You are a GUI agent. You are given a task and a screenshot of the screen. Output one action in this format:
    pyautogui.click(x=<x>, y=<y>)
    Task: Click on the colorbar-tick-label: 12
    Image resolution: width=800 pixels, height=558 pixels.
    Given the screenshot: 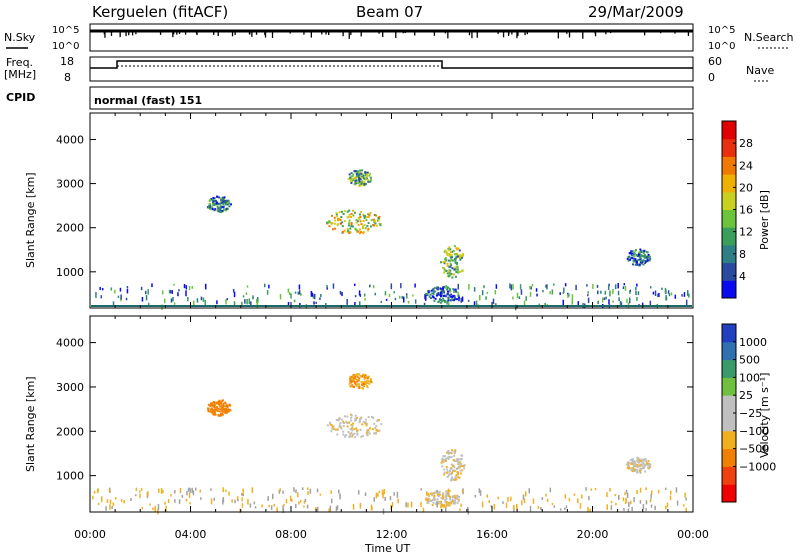 What is the action you would take?
    pyautogui.click(x=746, y=232)
    